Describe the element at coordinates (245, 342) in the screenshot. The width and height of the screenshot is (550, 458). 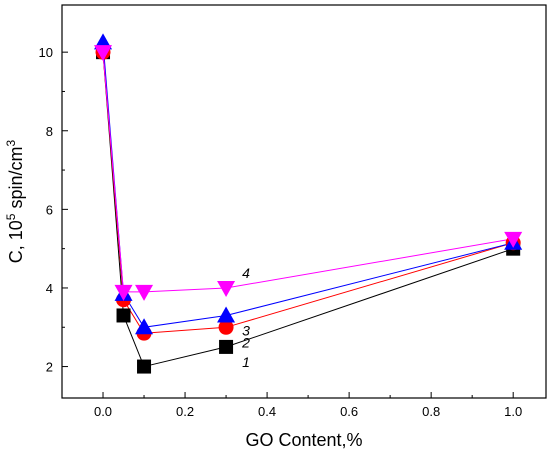
I see `series-2-label: 2` at that location.